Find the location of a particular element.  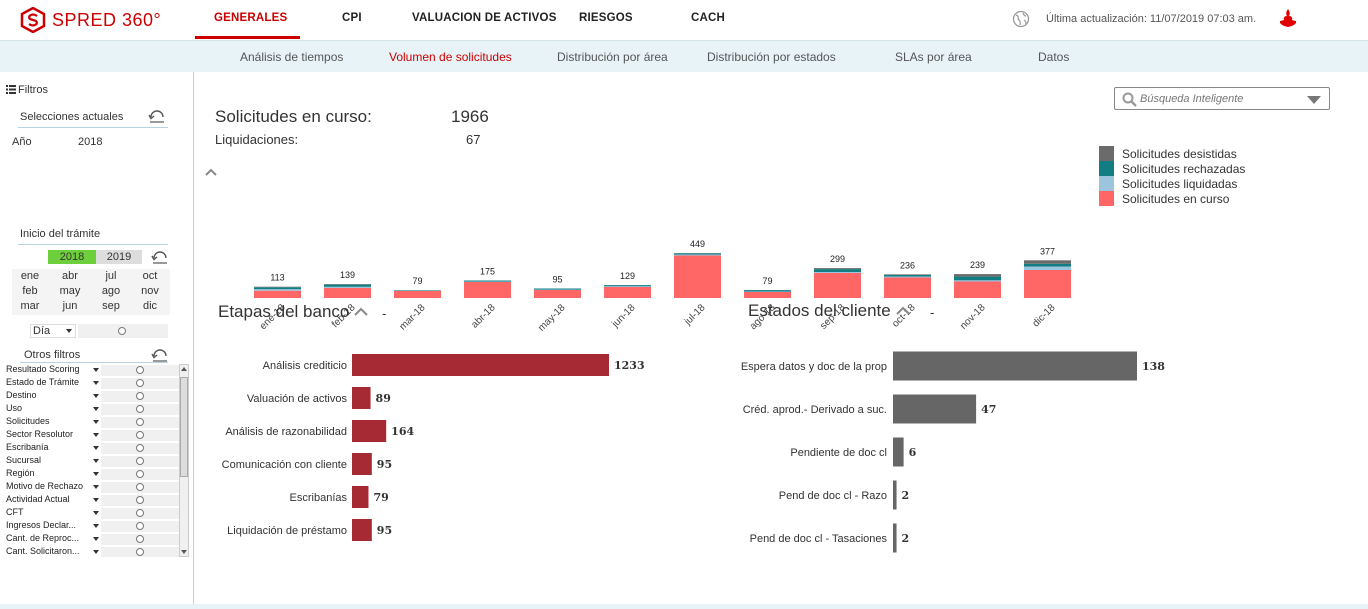

subtab-datos: Datos is located at coordinates (1054, 57).